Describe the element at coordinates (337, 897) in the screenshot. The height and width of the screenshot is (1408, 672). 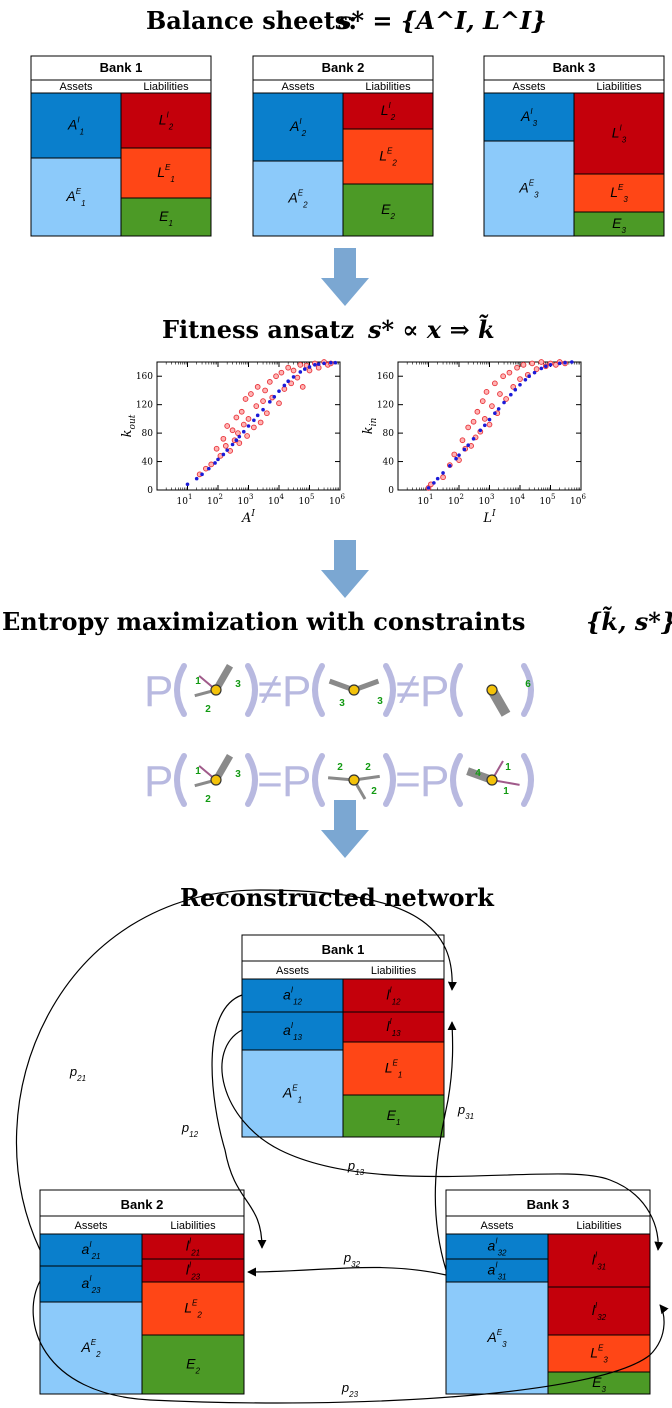
I see `reconstructed-title: Reconstructed network` at that location.